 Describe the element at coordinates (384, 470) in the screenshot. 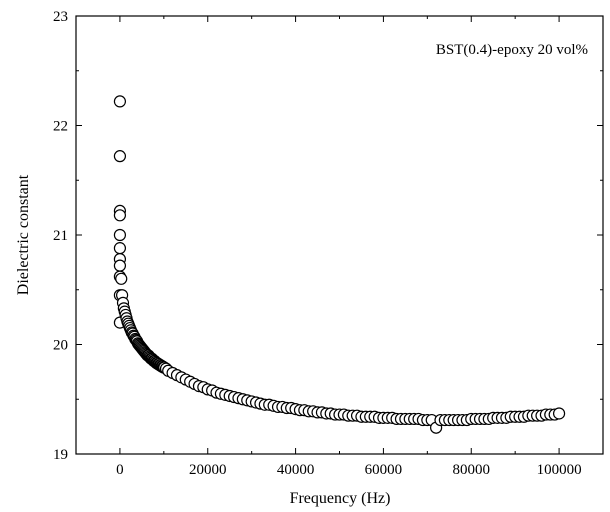

I see `x-tick-label: 60000` at that location.